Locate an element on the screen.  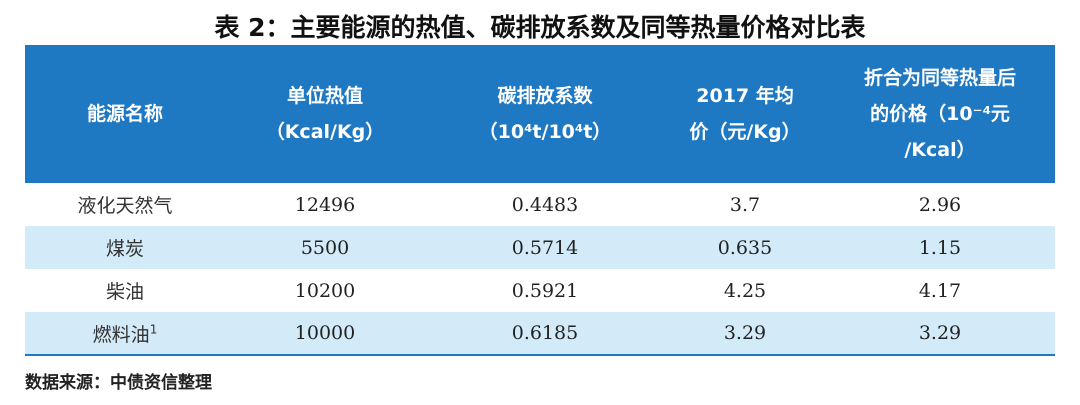
header-equiv-price: 折合为同等热量后 的价格（10⁻⁴元 /Kcal） is located at coordinates (940, 114).